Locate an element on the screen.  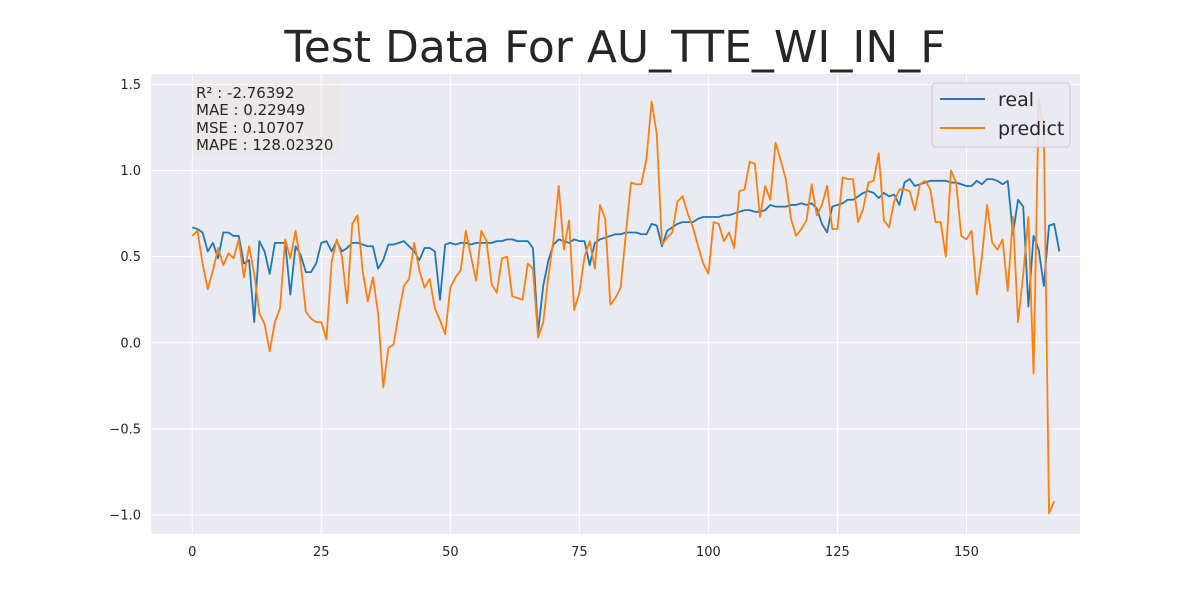
x-axis-ticks: 0 25 50 75 100 125 150 is located at coordinates (583, 552).